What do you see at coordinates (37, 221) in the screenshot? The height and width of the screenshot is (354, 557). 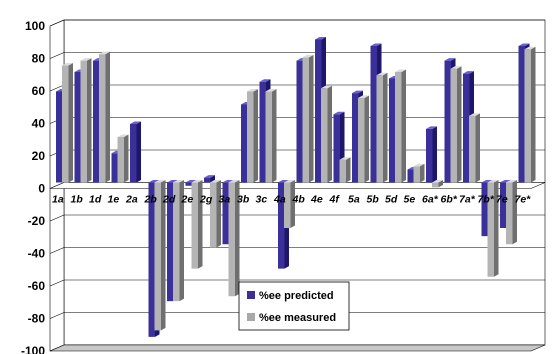 I see `y-tick-label: -20` at bounding box center [37, 221].